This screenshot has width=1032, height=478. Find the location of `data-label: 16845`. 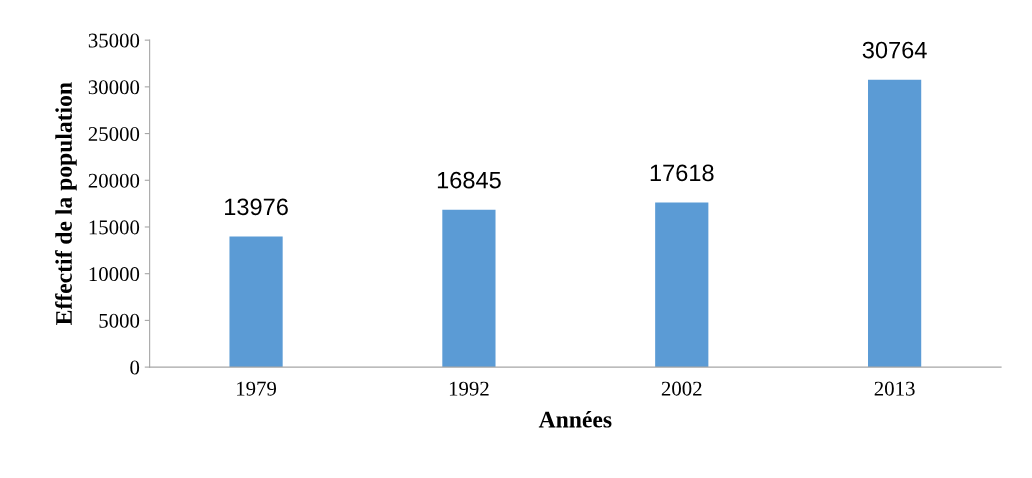

data-label: 16845 is located at coordinates (469, 180).